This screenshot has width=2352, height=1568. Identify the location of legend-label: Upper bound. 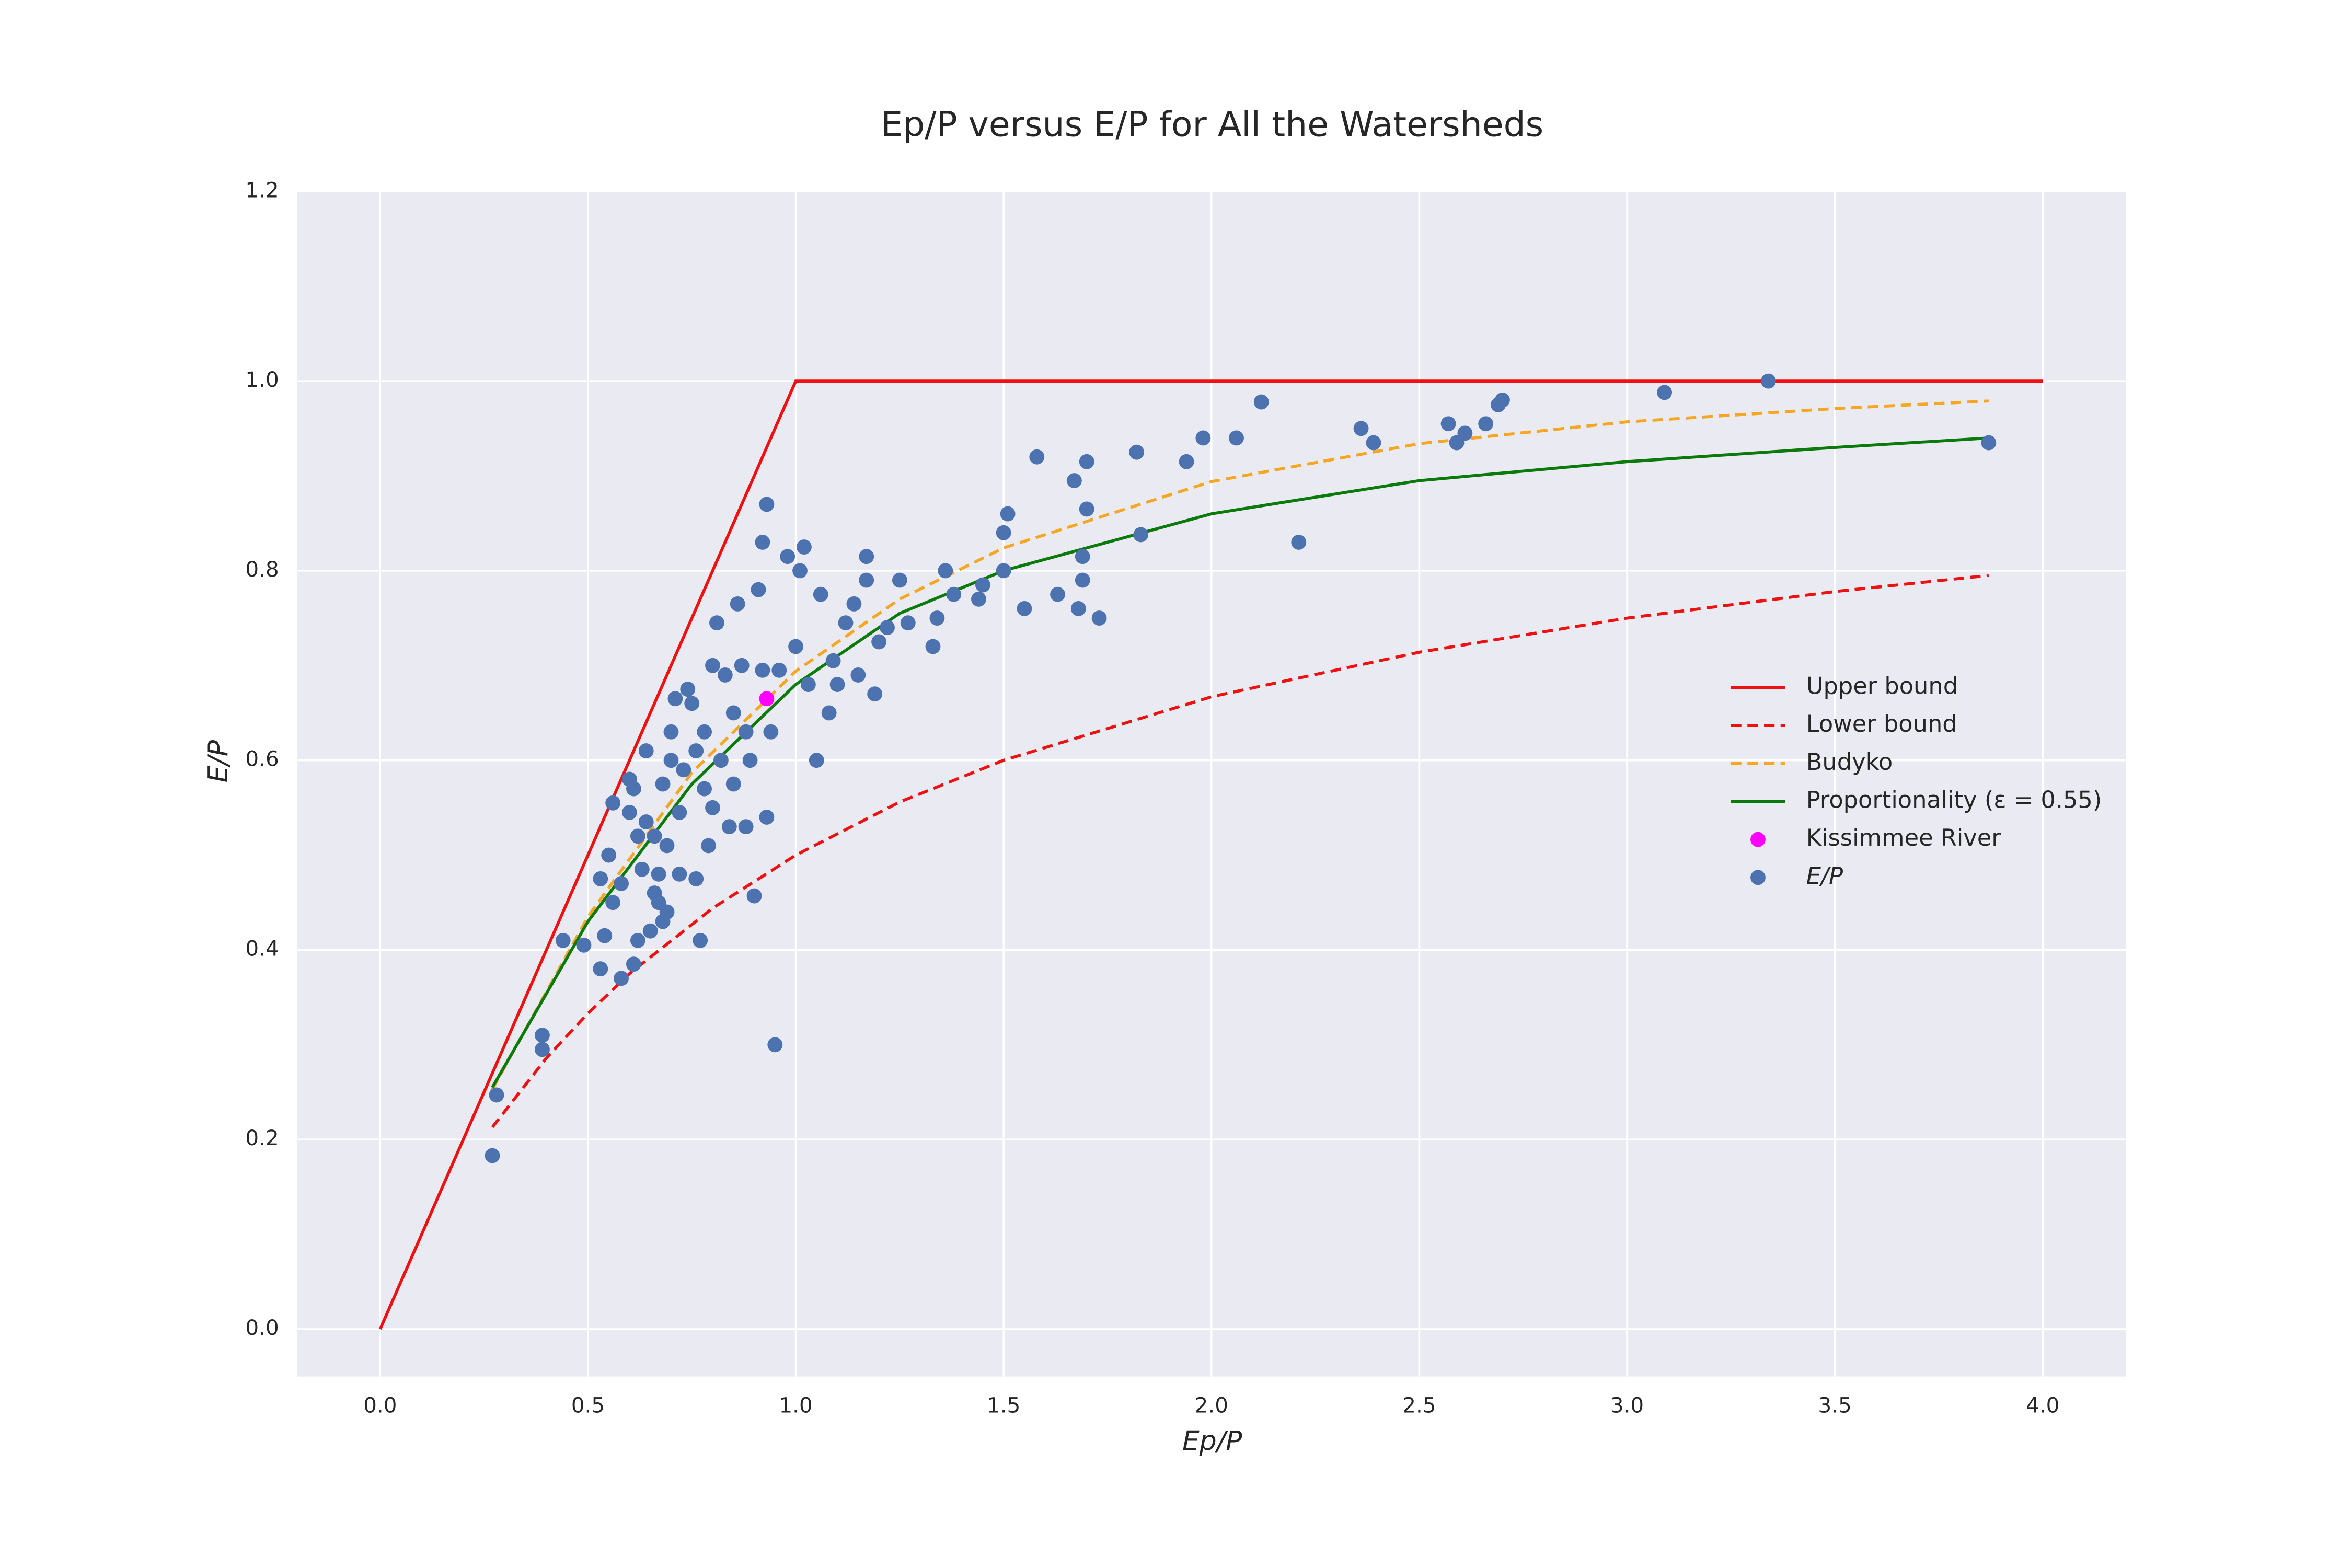
(1882, 685).